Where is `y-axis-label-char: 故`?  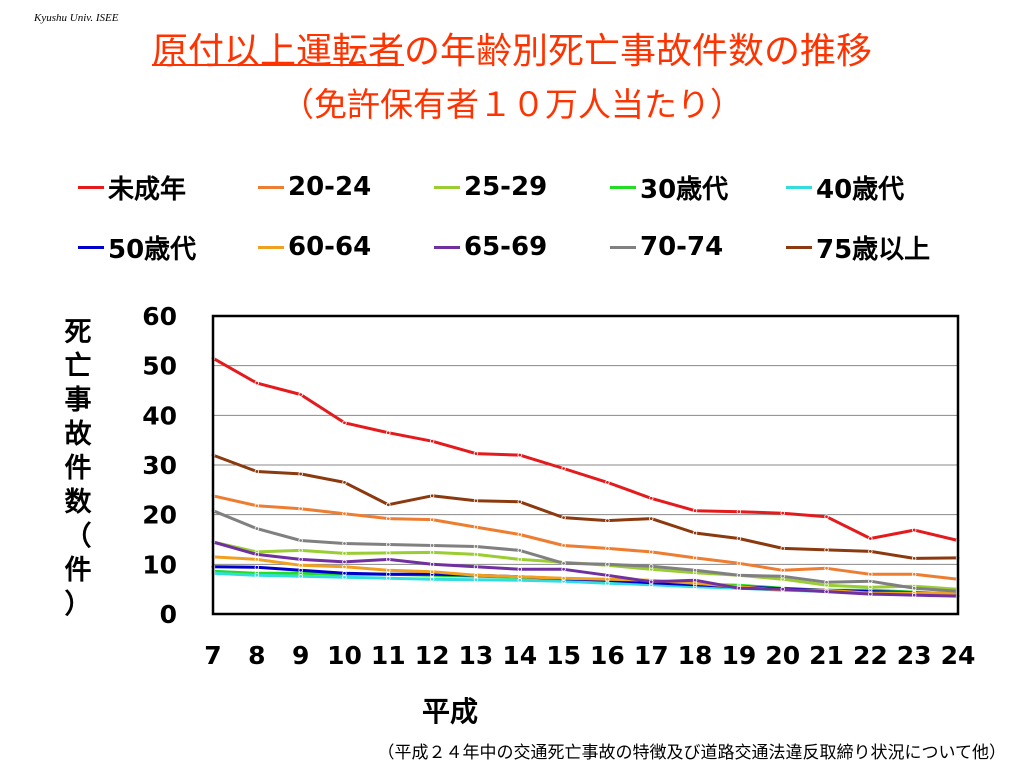
y-axis-label-char: 故 is located at coordinates (78, 434).